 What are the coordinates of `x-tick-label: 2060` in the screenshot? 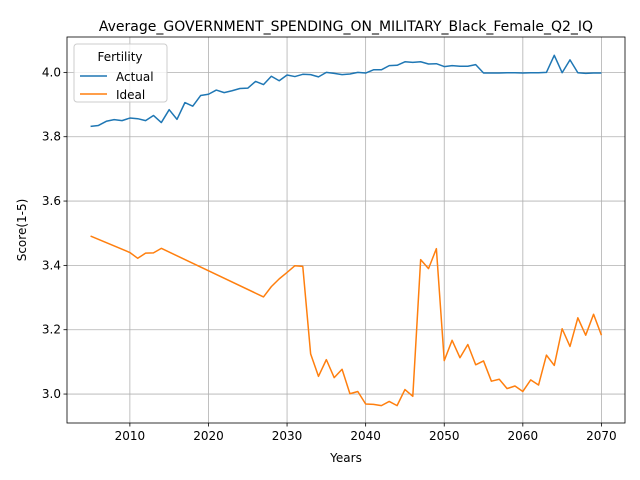 It's located at (523, 436).